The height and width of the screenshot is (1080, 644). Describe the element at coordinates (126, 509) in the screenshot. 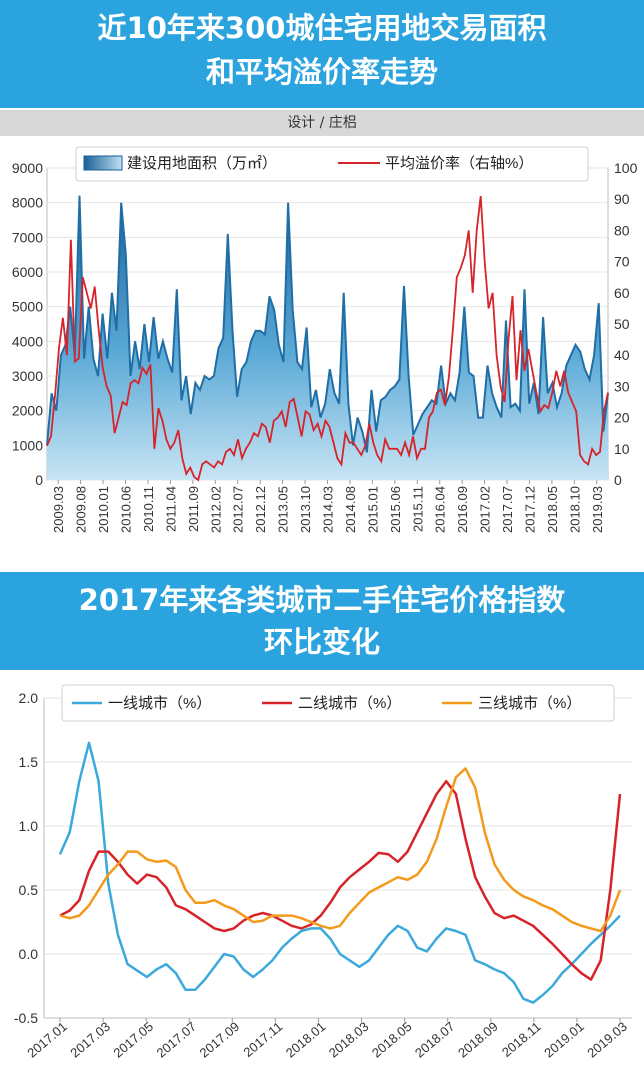

I see `chart1-x-tick-label: 2010.06` at that location.